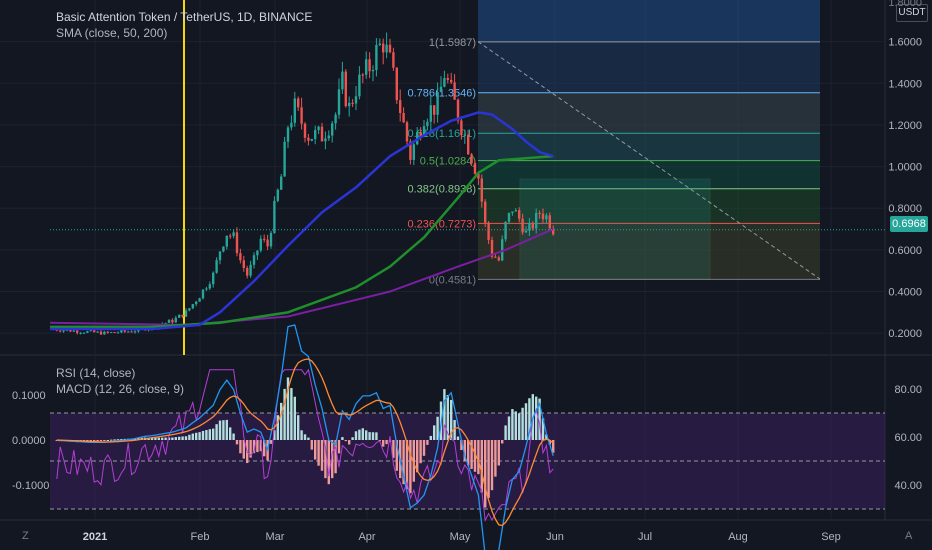 This screenshot has height=550, width=932. What do you see at coordinates (120, 389) in the screenshot?
I see `macd-legend: MACD (12, 26, close, 9)` at bounding box center [120, 389].